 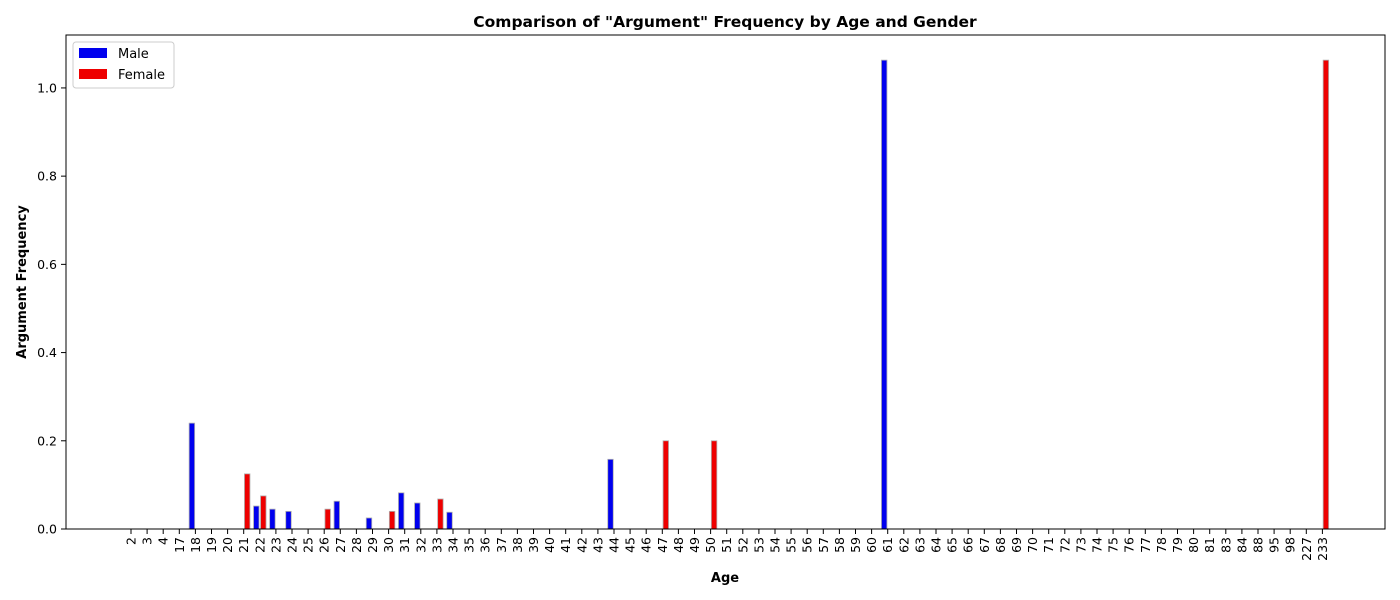 I want to click on x-tick-label: 19, so click(x=211, y=545).